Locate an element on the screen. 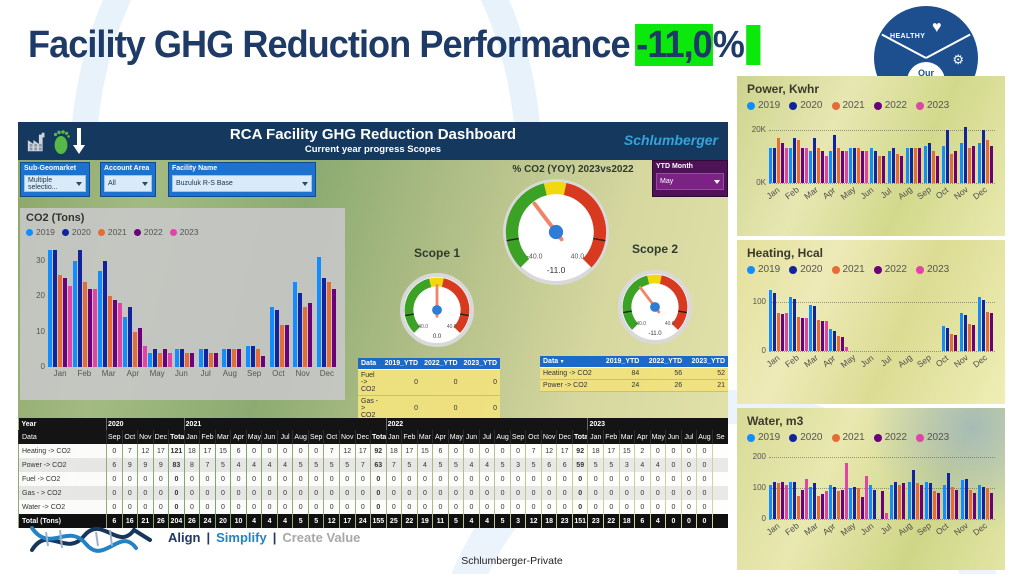 Image resolution: width=1024 pixels, height=574 pixels. yoy-col-2023_YTD: 2023_YTD is located at coordinates (480, 364).